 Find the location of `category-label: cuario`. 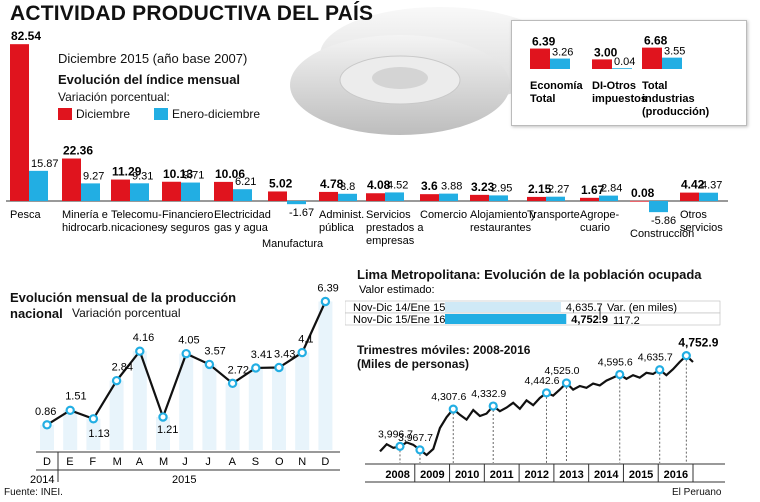

category-label: cuario is located at coordinates (595, 228).